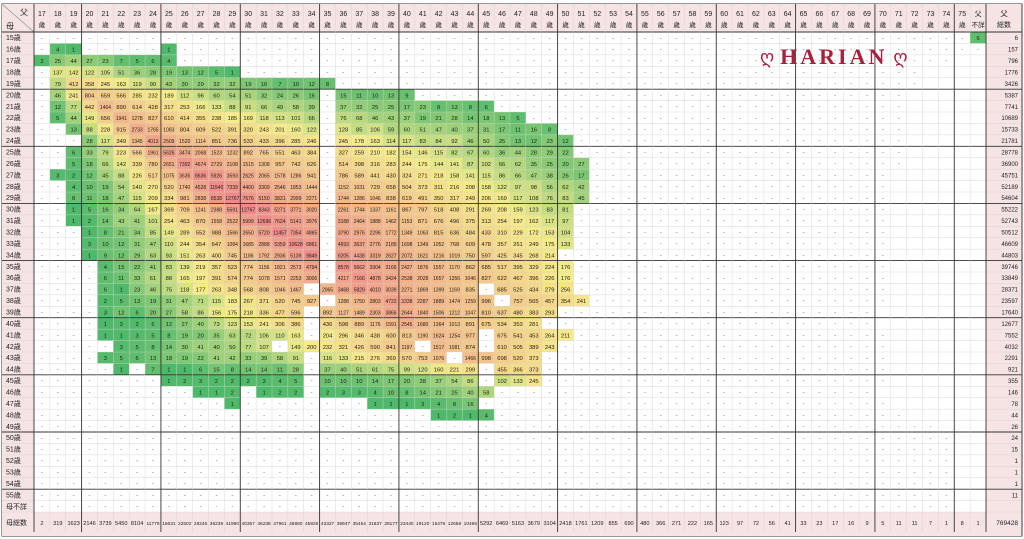  What do you see at coordinates (184, 188) in the screenshot?
I see `cell-value: 1740` at bounding box center [184, 188].